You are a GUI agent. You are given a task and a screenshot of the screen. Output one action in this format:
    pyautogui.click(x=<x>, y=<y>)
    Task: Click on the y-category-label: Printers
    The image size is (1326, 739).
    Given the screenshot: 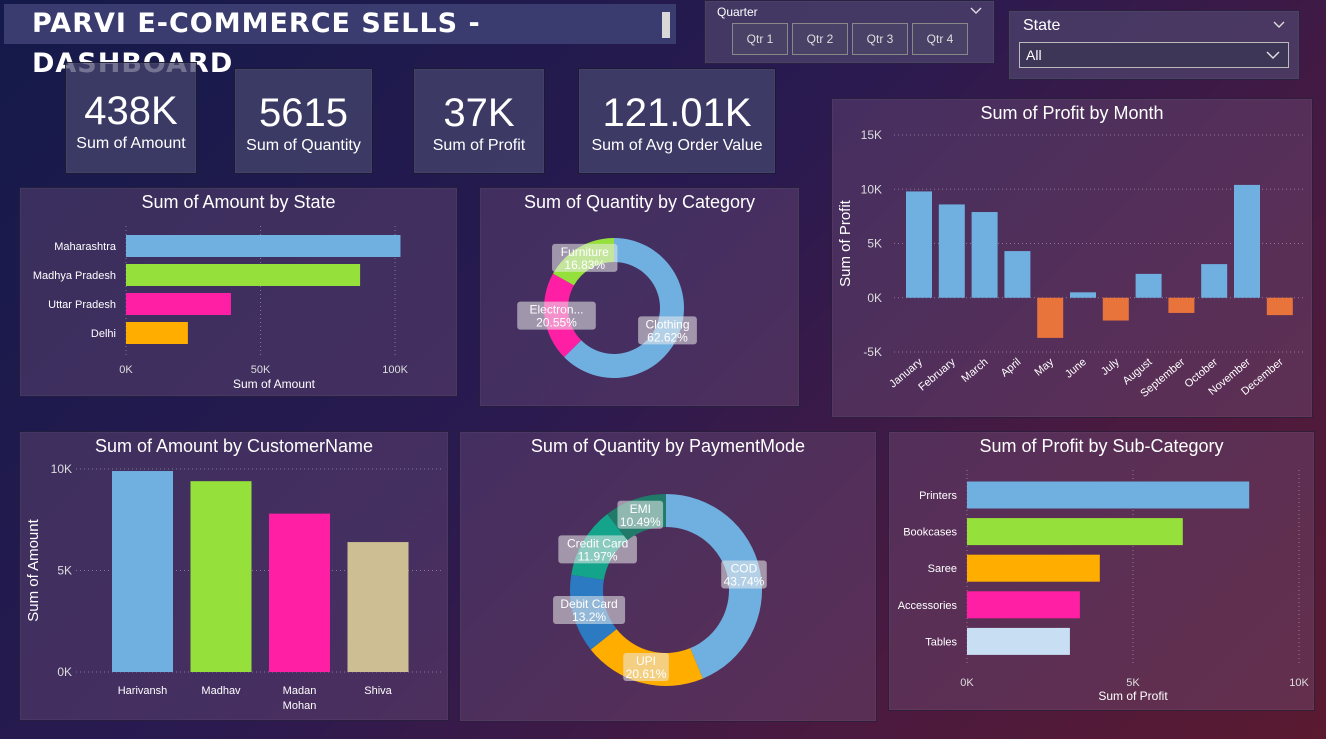 What is the action you would take?
    pyautogui.click(x=938, y=496)
    